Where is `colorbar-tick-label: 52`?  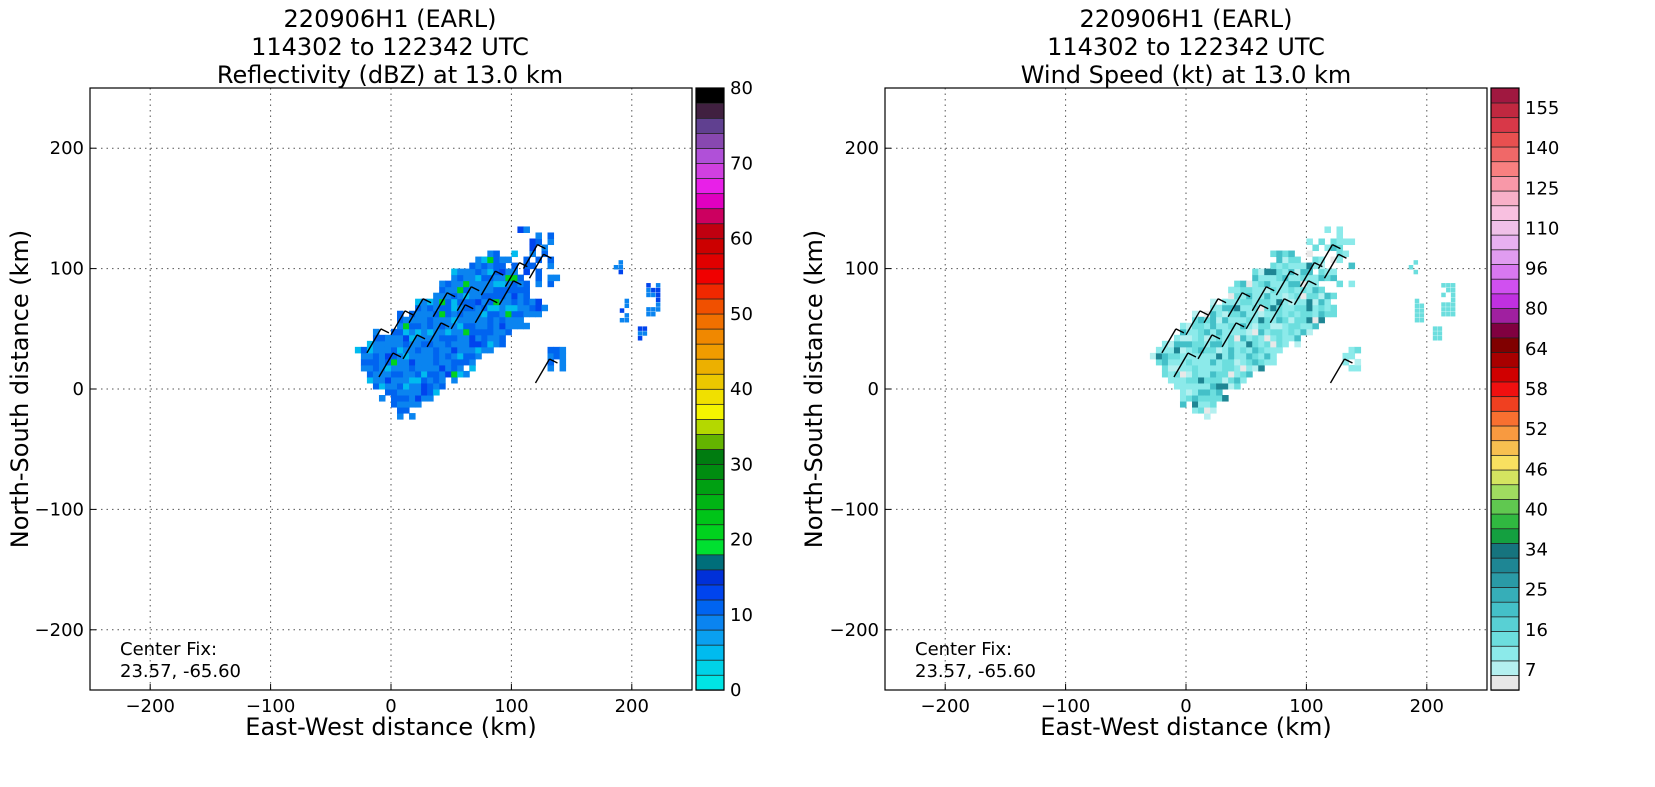 colorbar-tick-label: 52 is located at coordinates (1536, 429).